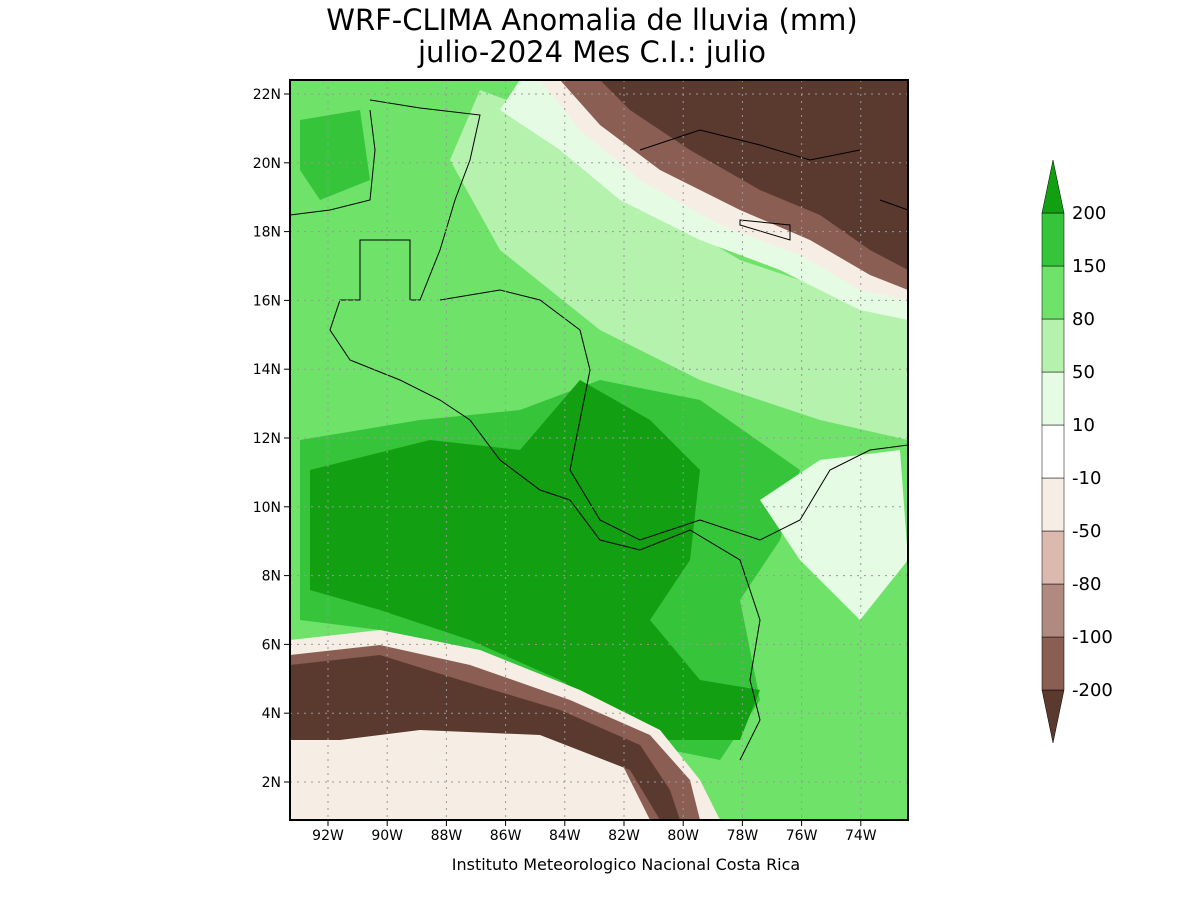  Describe the element at coordinates (506, 836) in the screenshot. I see `lon-tick-label: 86W` at that location.